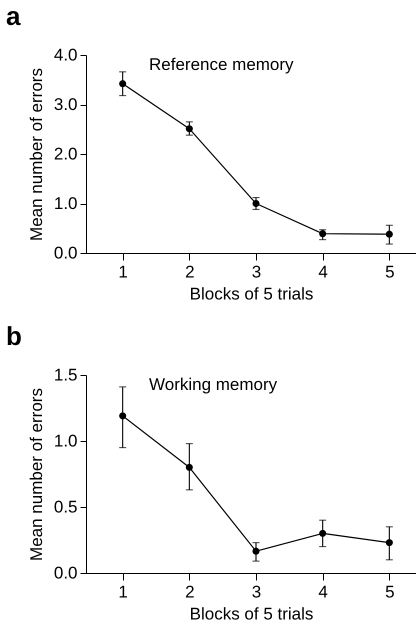 Image resolution: width=420 pixels, height=634 pixels. I want to click on y-tick-label: 3.0, so click(66, 104).